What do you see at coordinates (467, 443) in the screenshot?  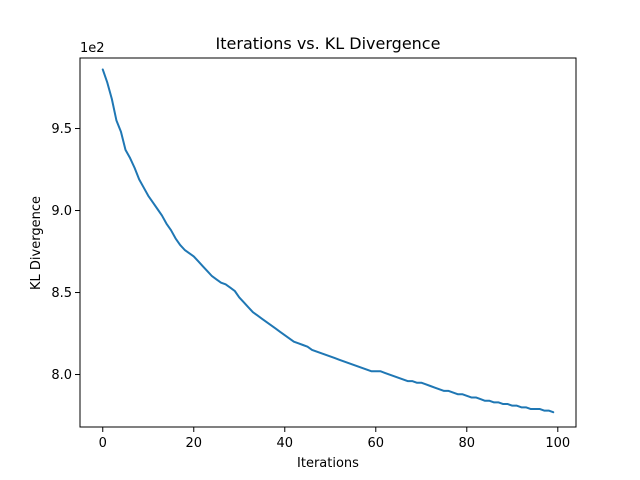 I see `x-tick-label: 80` at bounding box center [467, 443].